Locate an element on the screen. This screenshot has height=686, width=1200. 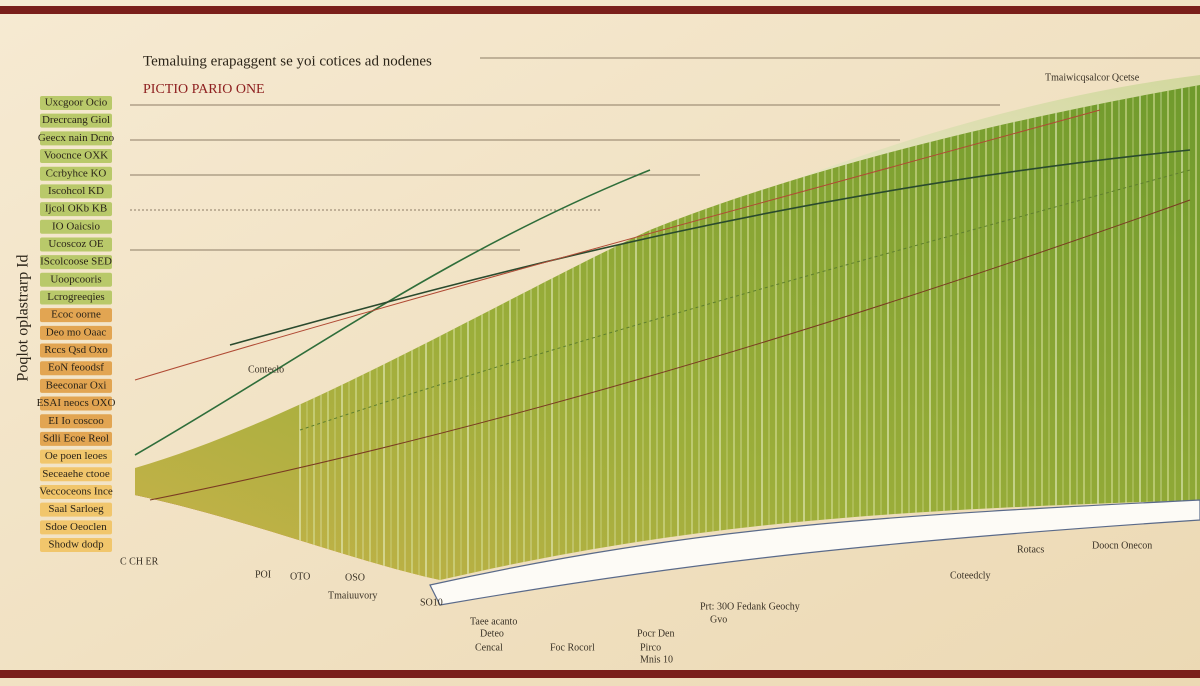
left-label: Sdli Ecoe Reol is located at coordinates (76, 438).